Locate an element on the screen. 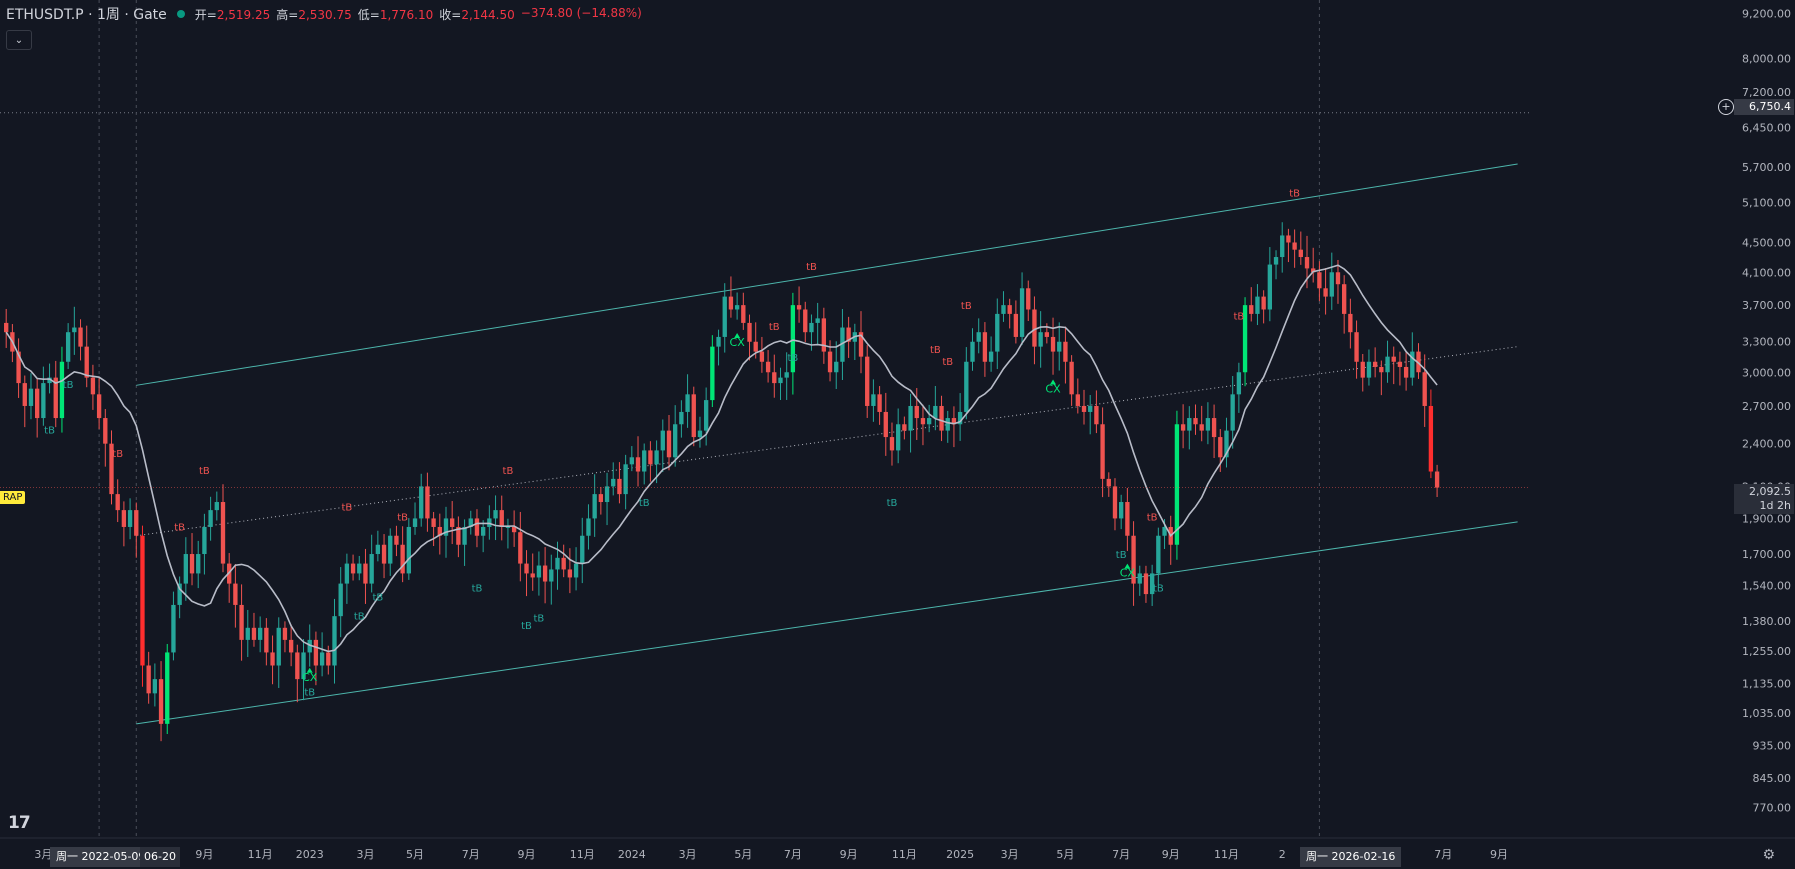 This screenshot has width=1795, height=869. plus-circle-icon: + is located at coordinates (1726, 107).